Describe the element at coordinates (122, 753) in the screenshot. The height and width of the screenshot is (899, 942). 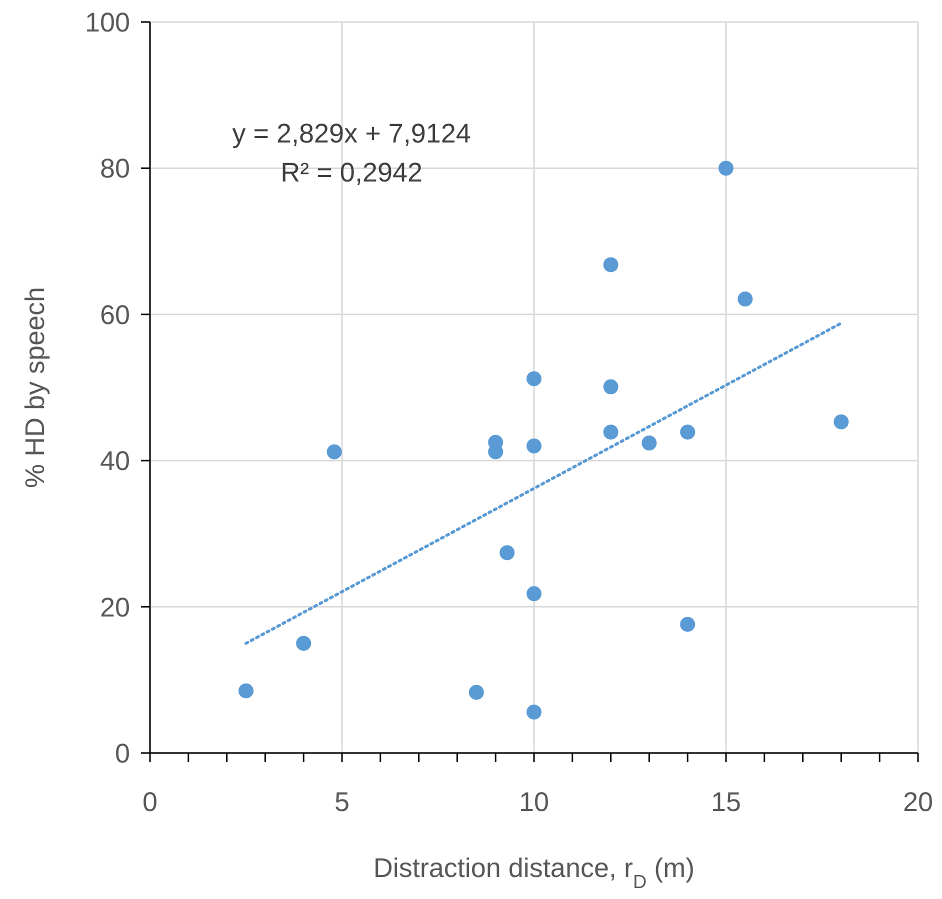
I see `y-tick-label: 0` at that location.